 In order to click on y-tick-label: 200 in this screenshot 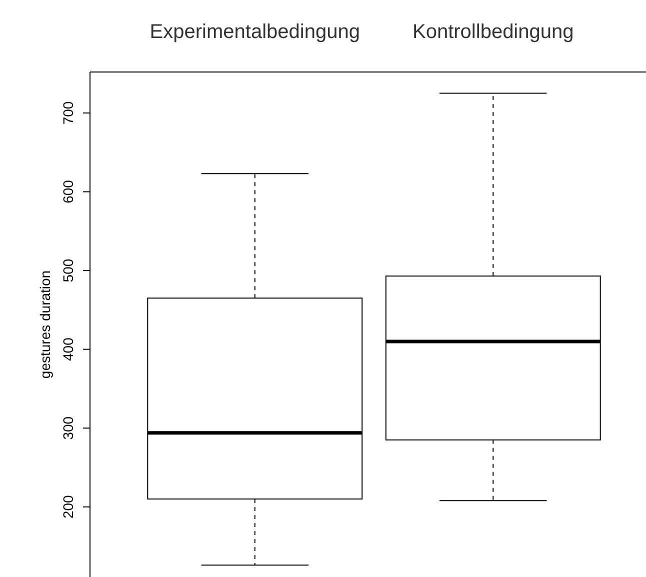, I will do `click(68, 506)`.